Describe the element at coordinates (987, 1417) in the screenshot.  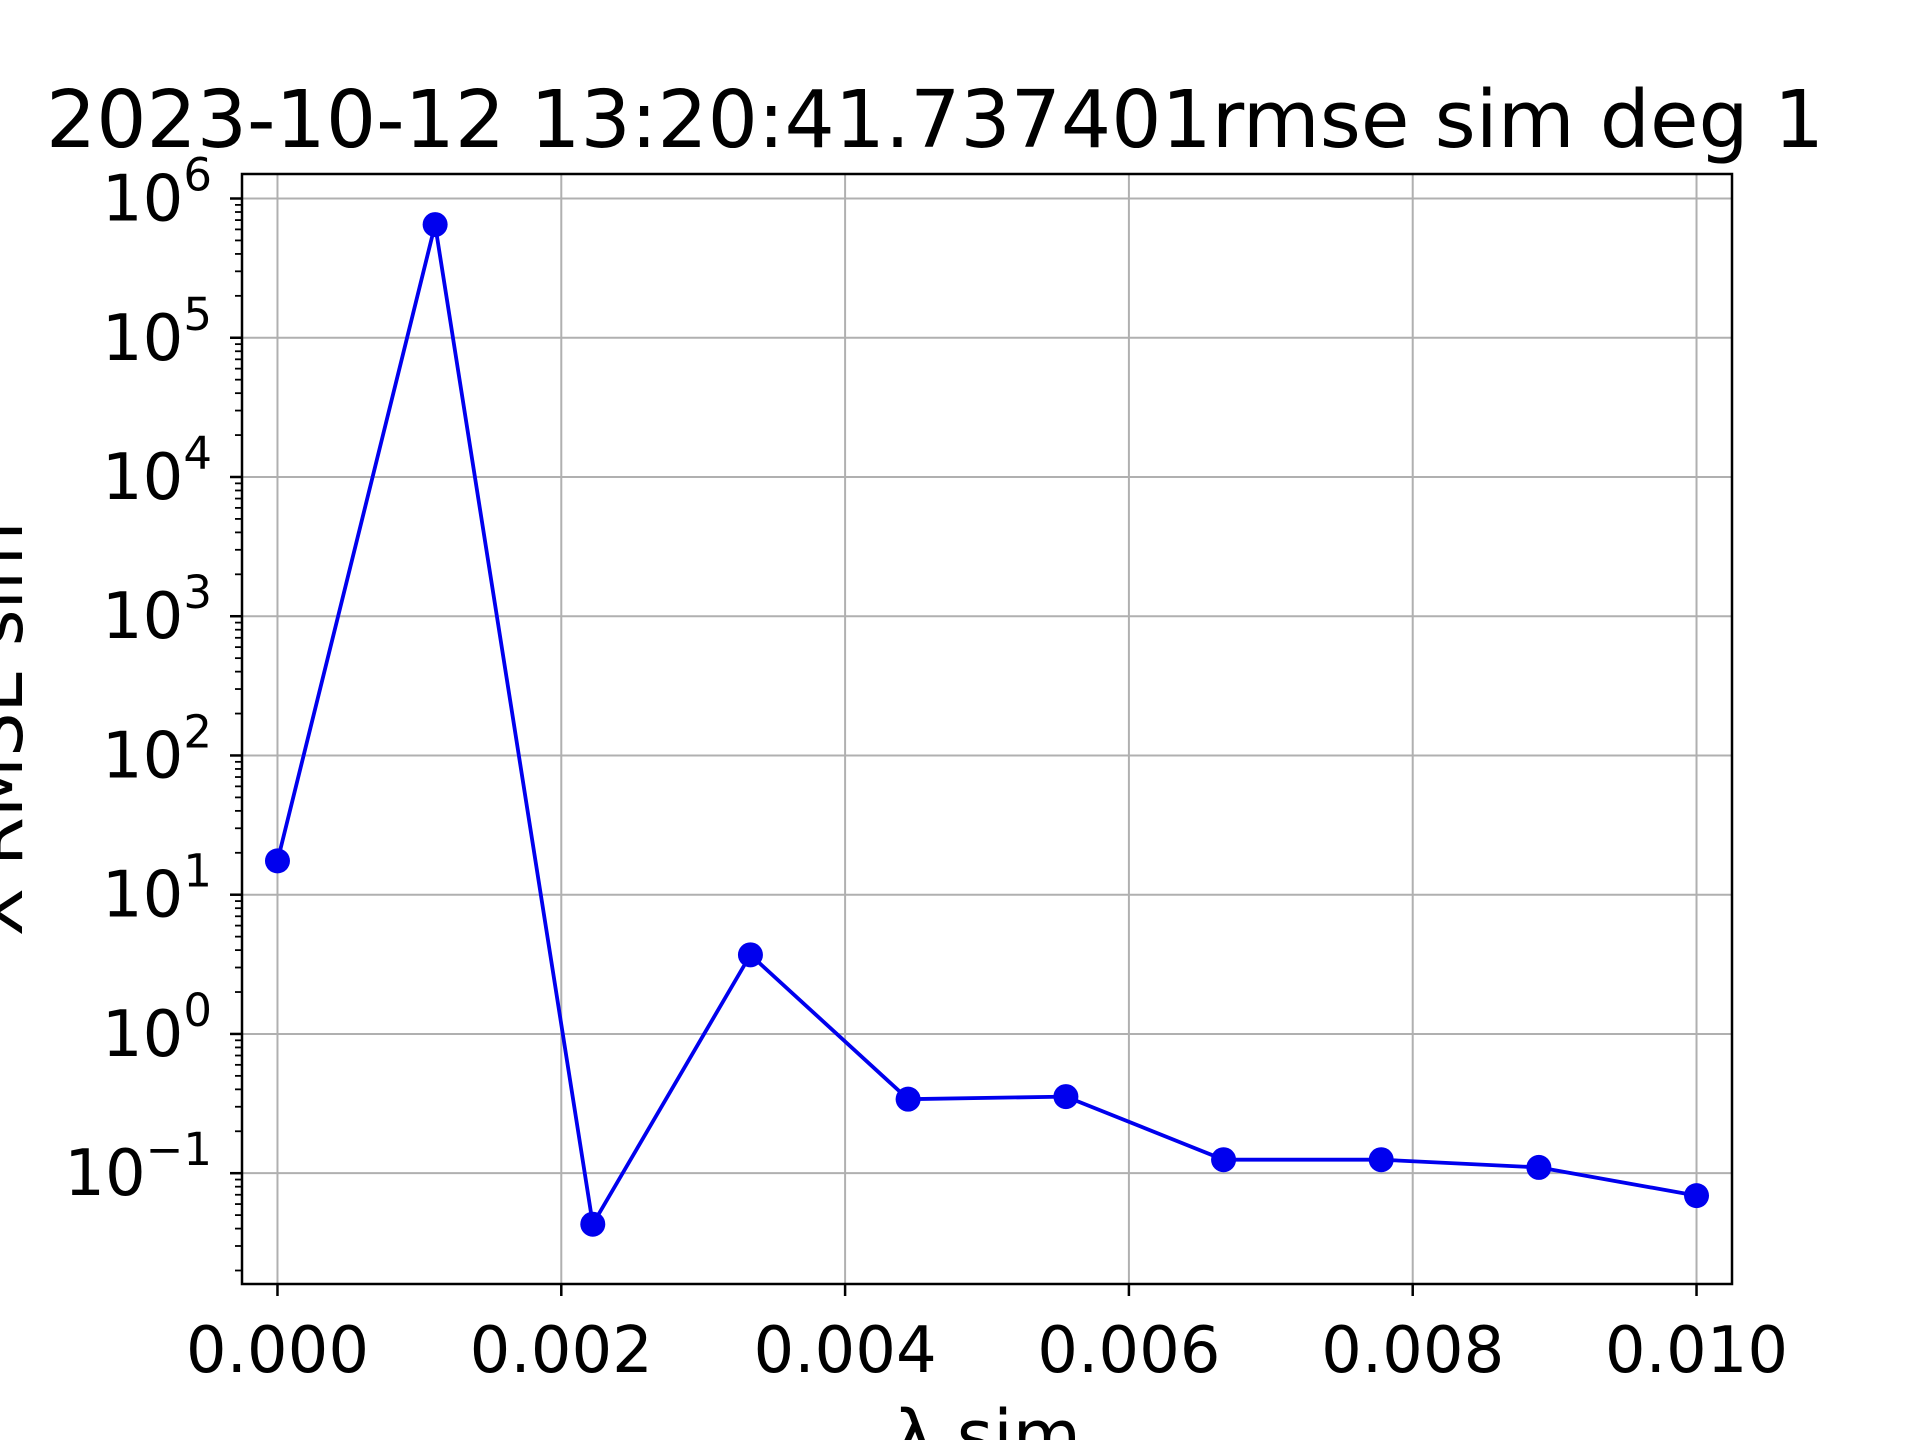
I see `x-axis-label: λ sim` at that location.